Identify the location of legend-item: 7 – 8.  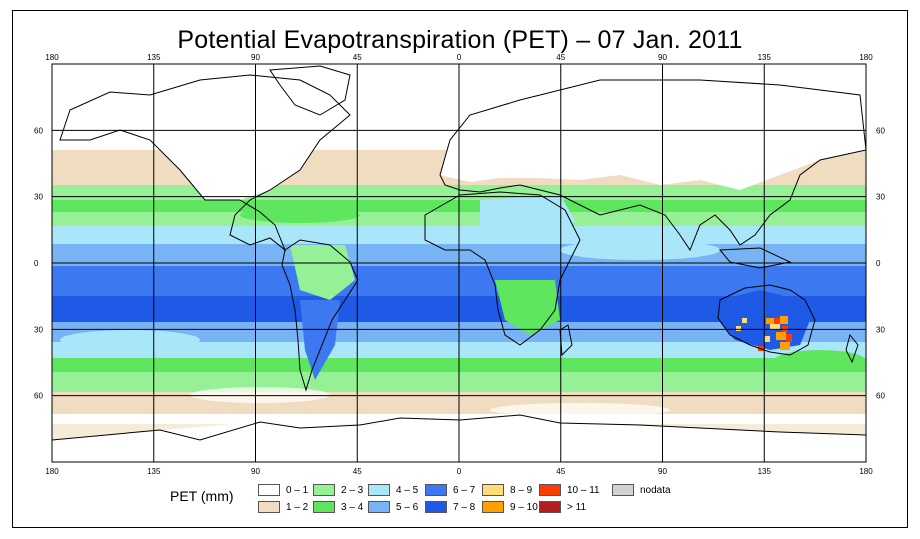
(450, 507).